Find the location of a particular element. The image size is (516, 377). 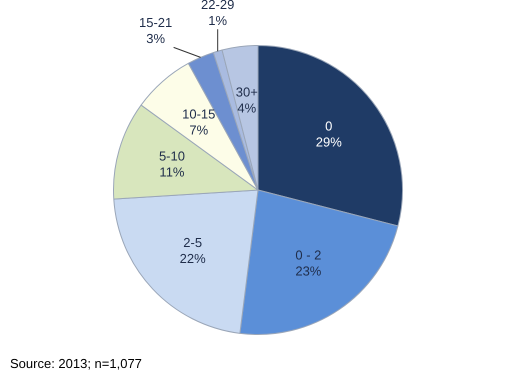

data-label: 4% is located at coordinates (247, 108).